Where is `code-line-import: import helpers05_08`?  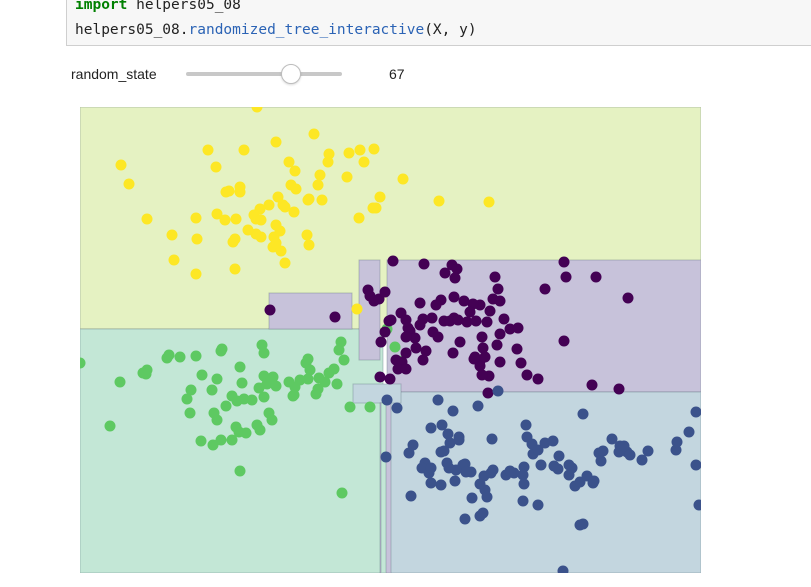
code-line-import: import helpers05_08 is located at coordinates (158, 7).